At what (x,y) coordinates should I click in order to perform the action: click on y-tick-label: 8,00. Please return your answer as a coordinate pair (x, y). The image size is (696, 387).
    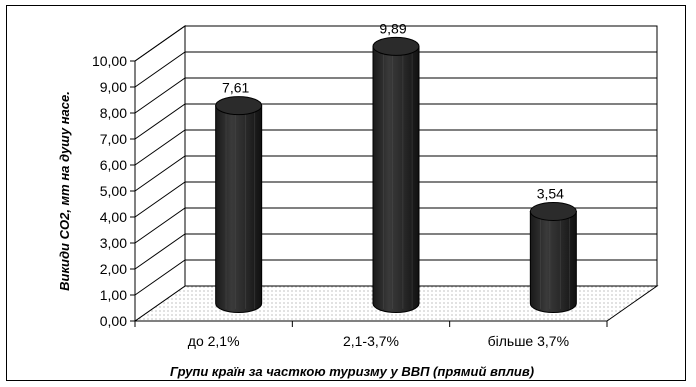
    Looking at the image, I should click on (113, 113).